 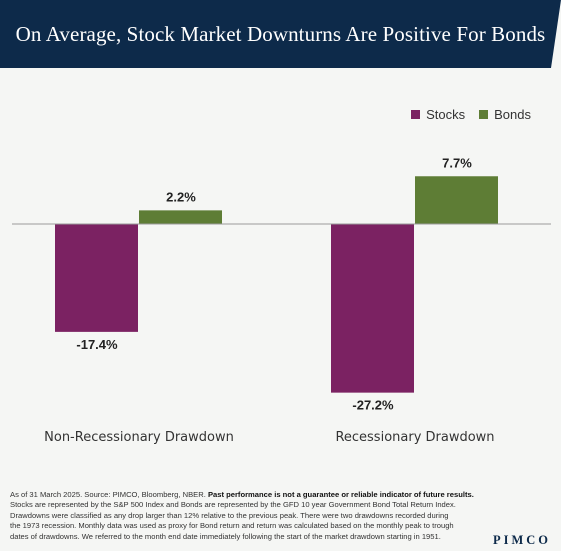 I want to click on legend-label-stocks: Stocks, so click(x=446, y=114).